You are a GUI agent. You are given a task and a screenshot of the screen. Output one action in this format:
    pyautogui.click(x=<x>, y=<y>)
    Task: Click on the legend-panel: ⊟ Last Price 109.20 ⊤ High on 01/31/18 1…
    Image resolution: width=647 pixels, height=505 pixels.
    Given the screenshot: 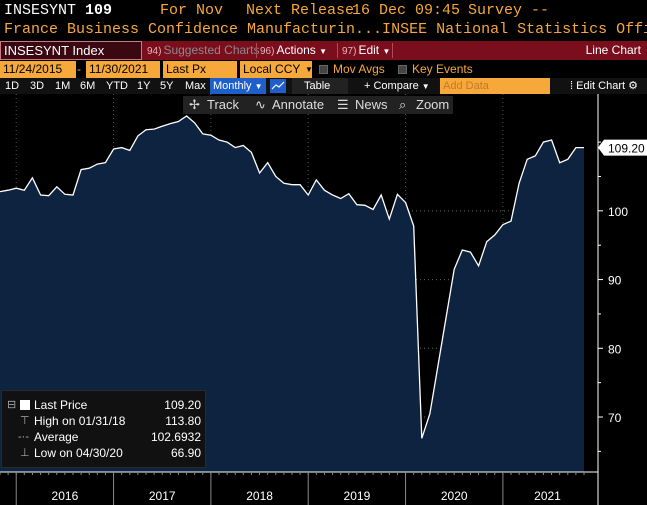 What is the action you would take?
    pyautogui.click(x=103, y=429)
    